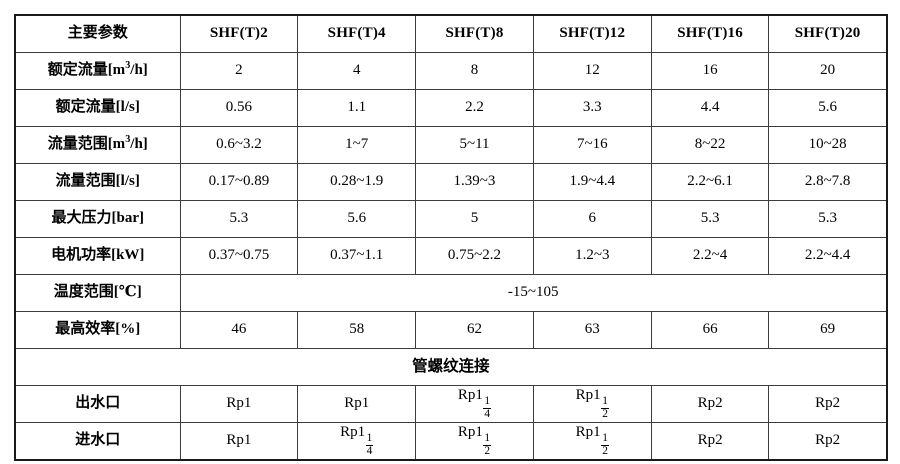  Describe the element at coordinates (828, 219) in the screenshot. I see `cell-max-pressure-5: 5.3` at that location.